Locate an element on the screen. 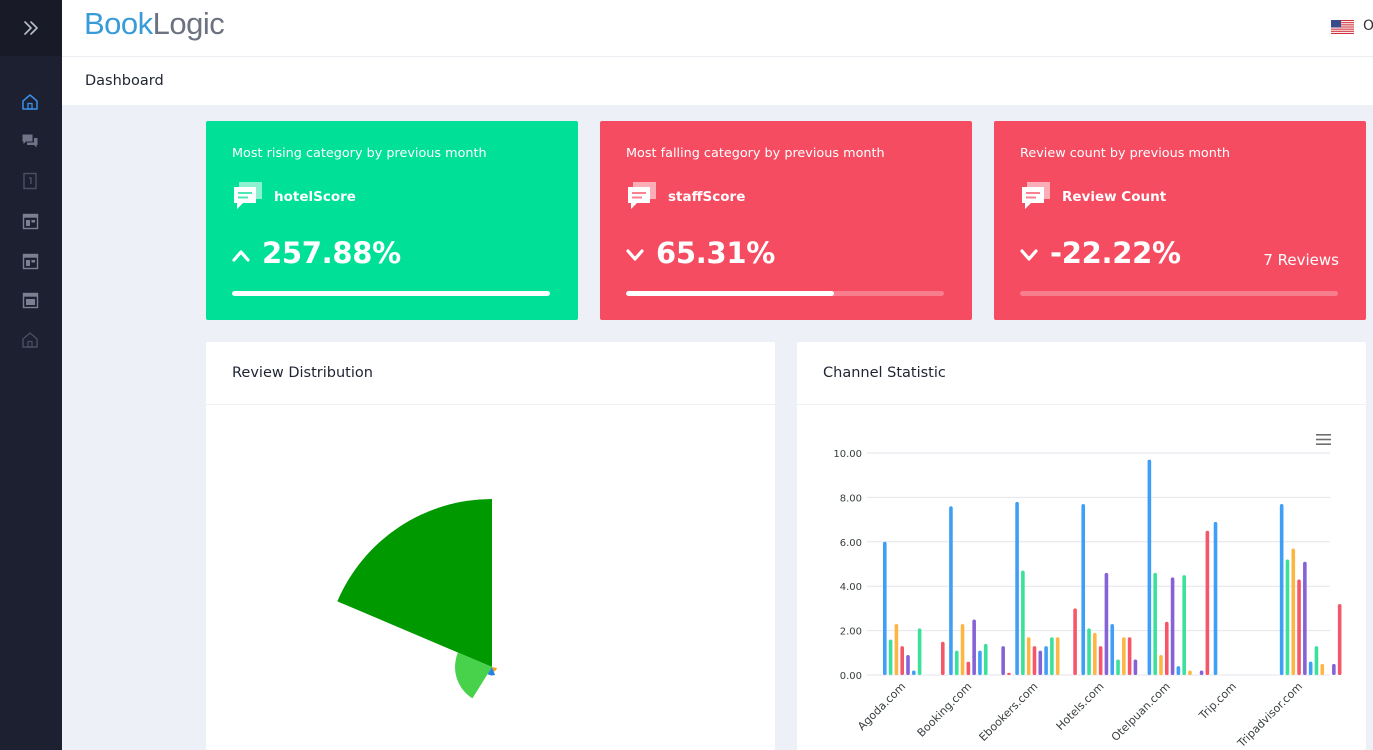 This screenshot has width=1373, height=750. brand-logo-second: Logic is located at coordinates (188, 23).